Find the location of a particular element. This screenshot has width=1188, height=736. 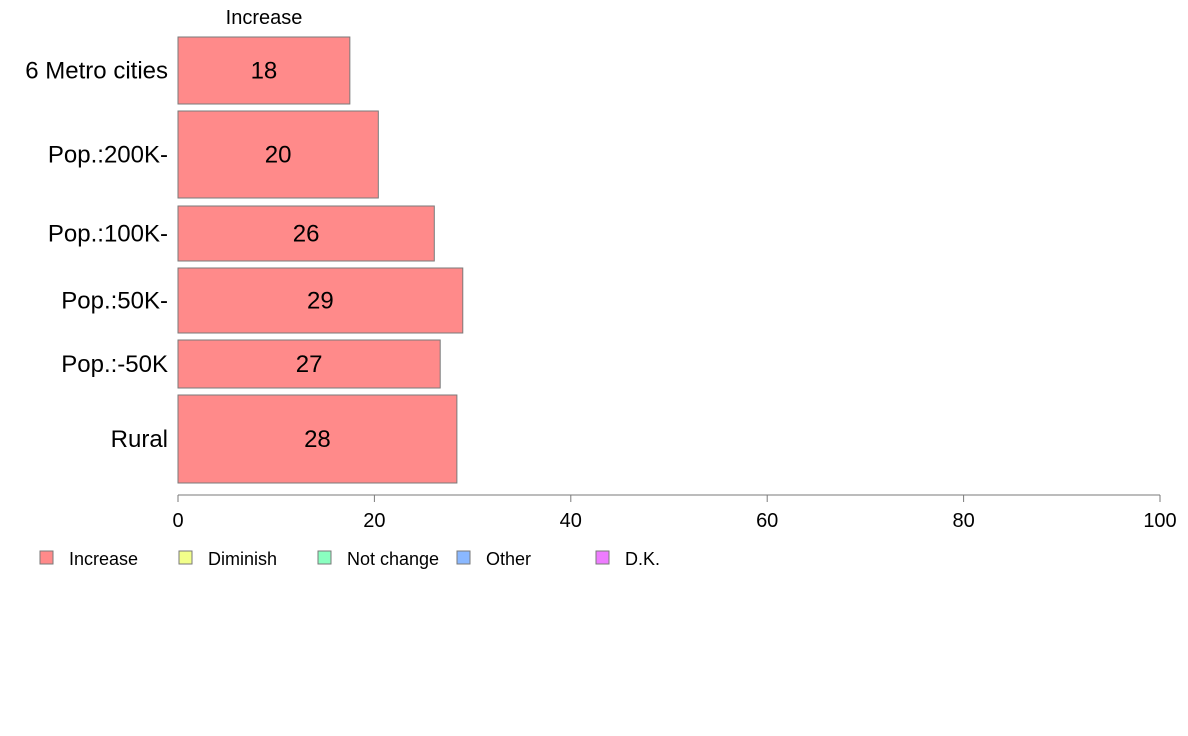

category-label: Pop.:50K- is located at coordinates (114, 301).